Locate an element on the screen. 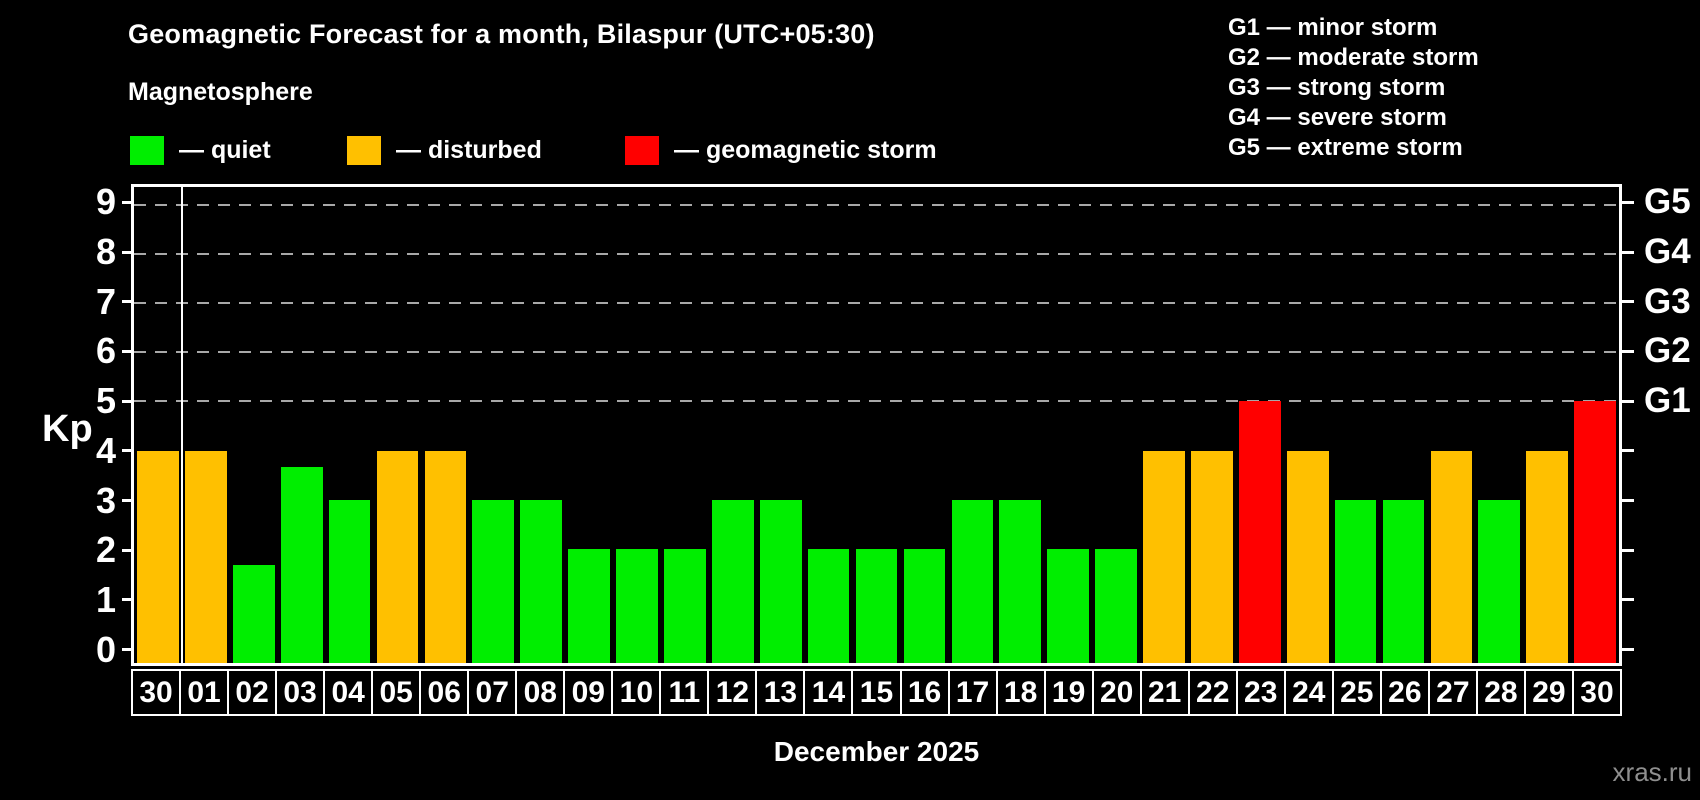 The width and height of the screenshot is (1700, 800). watermark: xras.ru is located at coordinates (1652, 772).